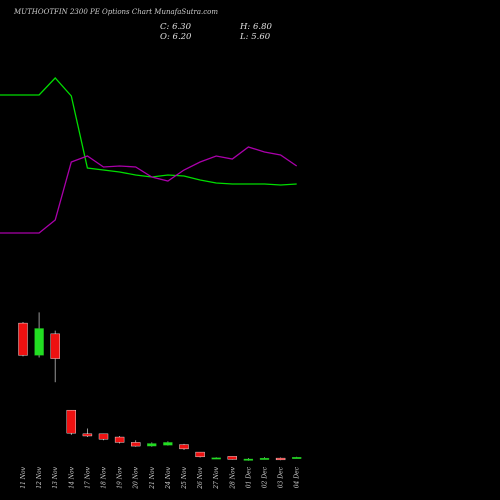  I want to click on close-label: C: 6.30, so click(175, 27).